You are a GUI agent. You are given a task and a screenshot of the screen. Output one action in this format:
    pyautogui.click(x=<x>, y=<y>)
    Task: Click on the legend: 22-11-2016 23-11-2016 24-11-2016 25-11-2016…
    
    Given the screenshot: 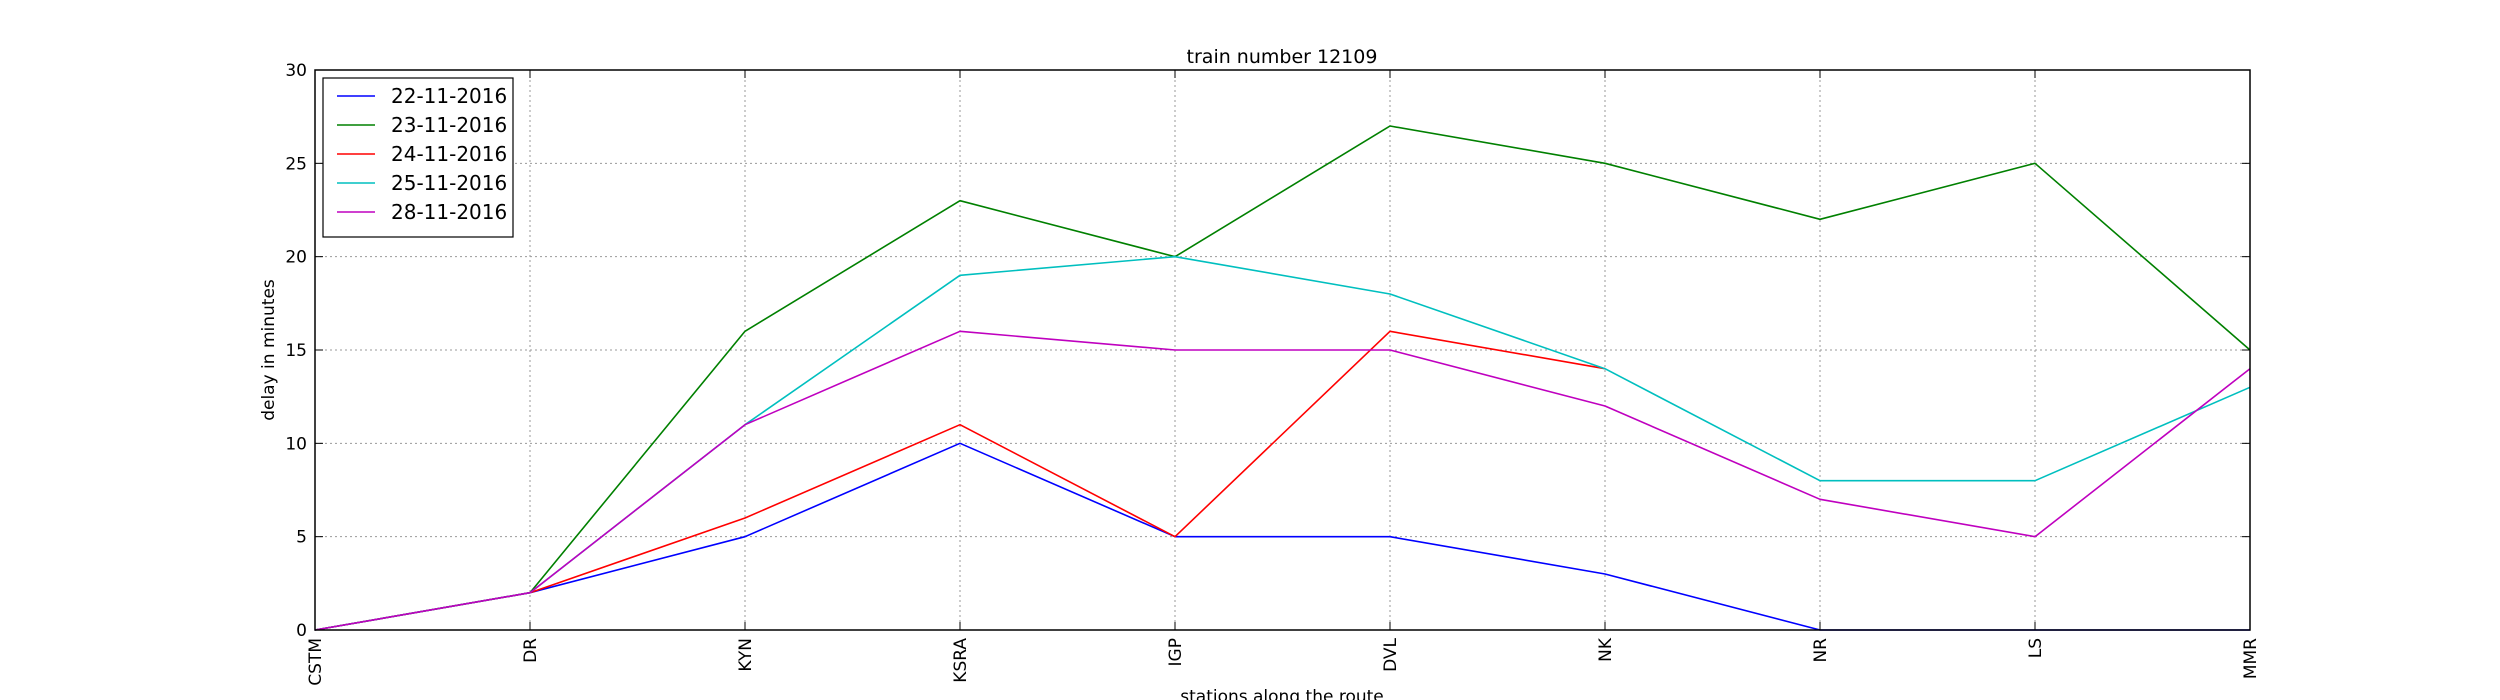 What is the action you would take?
    pyautogui.click(x=418, y=157)
    